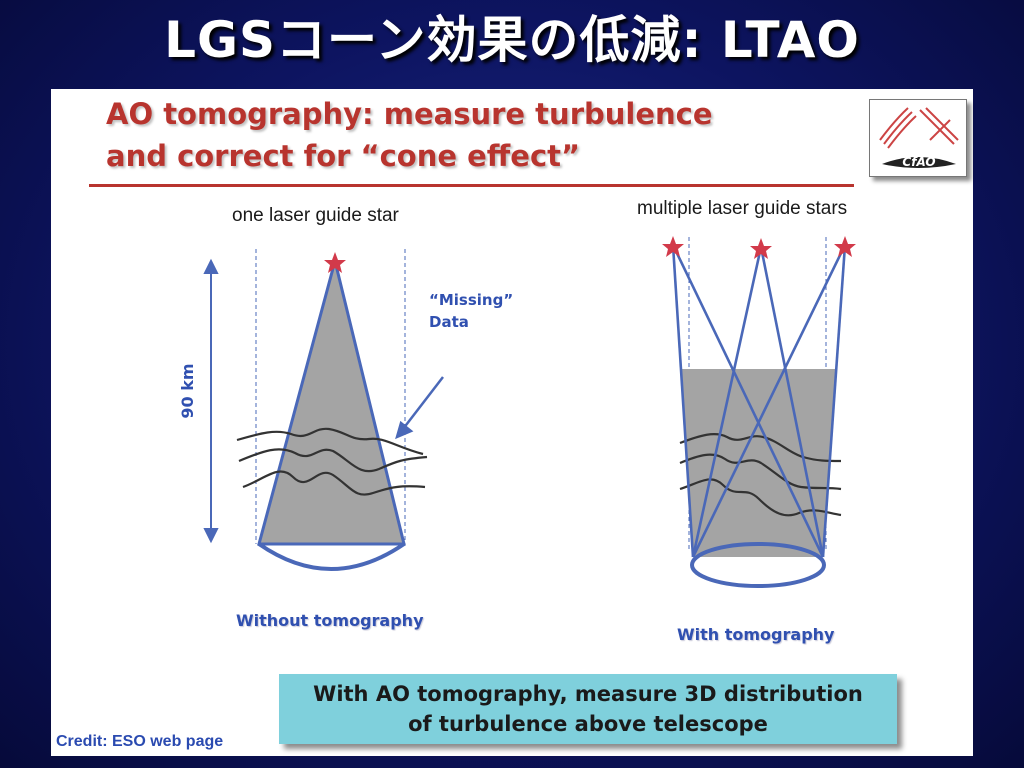  I want to click on left-diagram-label: one laser guide star, so click(315, 215).